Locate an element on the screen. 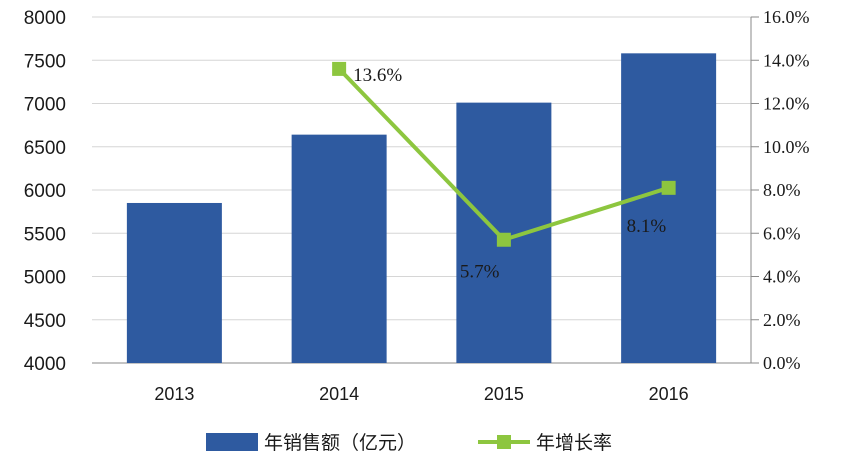 The image size is (866, 466). x-tick-label: 2016 is located at coordinates (669, 394).